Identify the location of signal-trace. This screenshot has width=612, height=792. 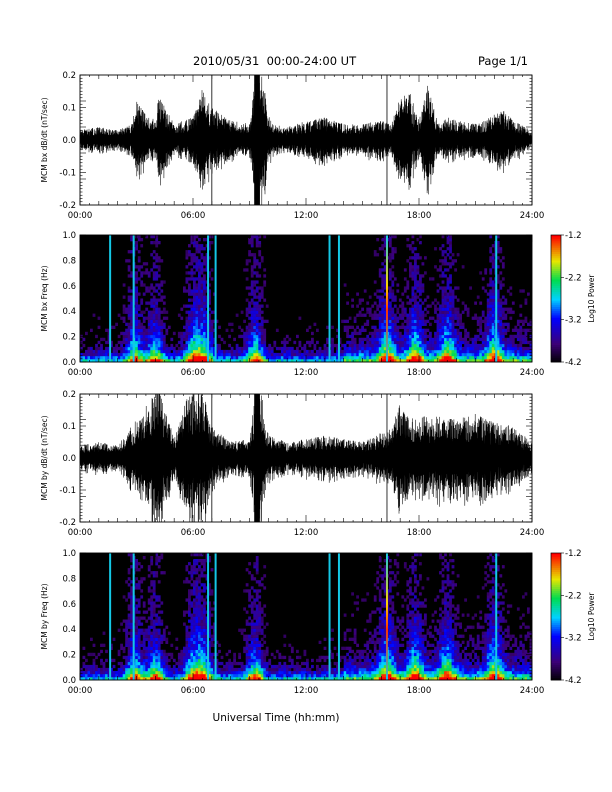
(306, 458).